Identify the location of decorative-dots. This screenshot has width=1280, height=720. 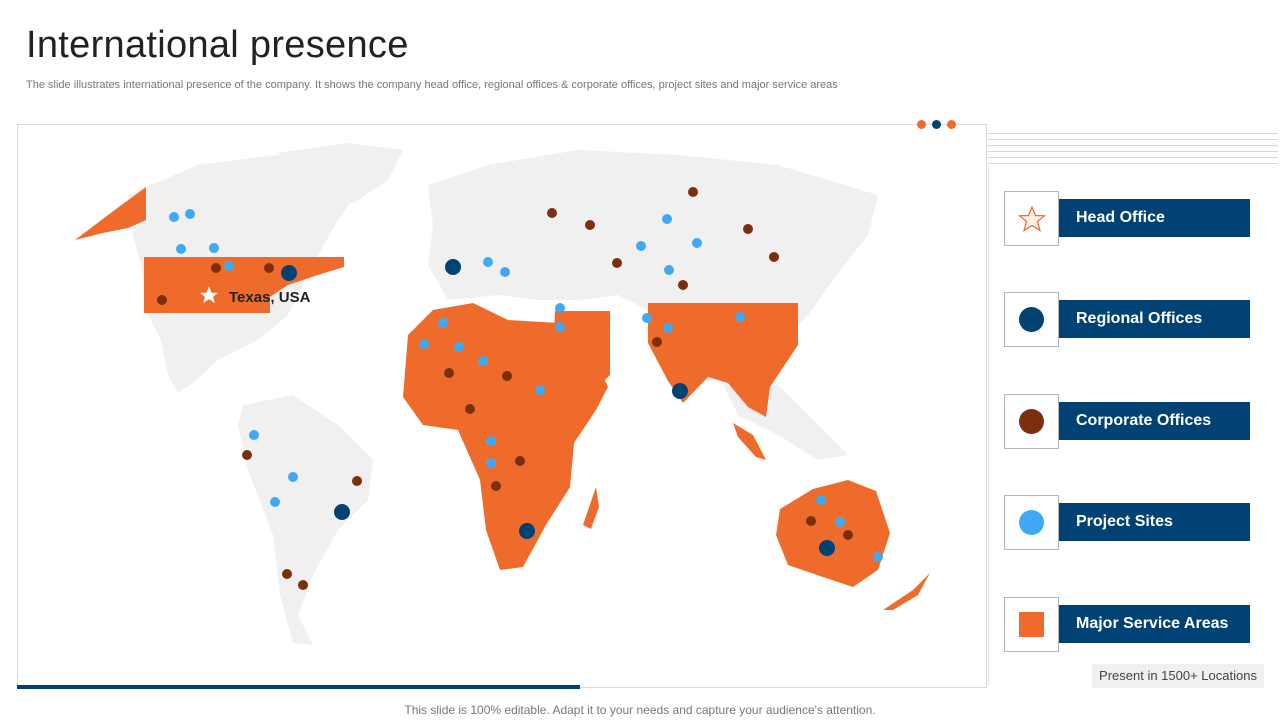
(936, 124).